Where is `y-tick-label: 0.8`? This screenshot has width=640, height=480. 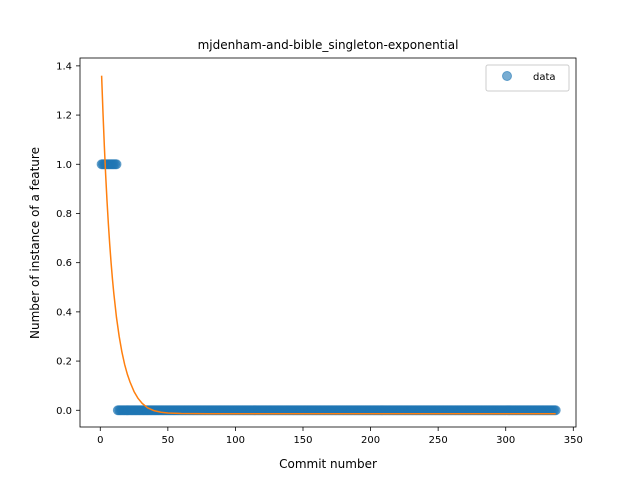 y-tick-label: 0.8 is located at coordinates (64, 214).